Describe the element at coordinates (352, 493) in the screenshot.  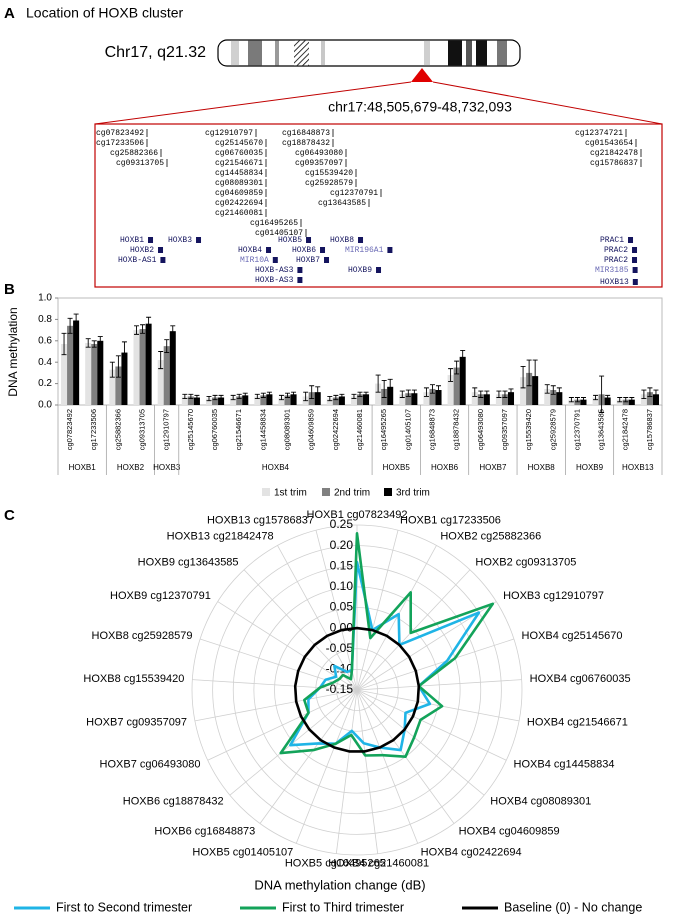
I see `legend-label: 2nd trim` at that location.